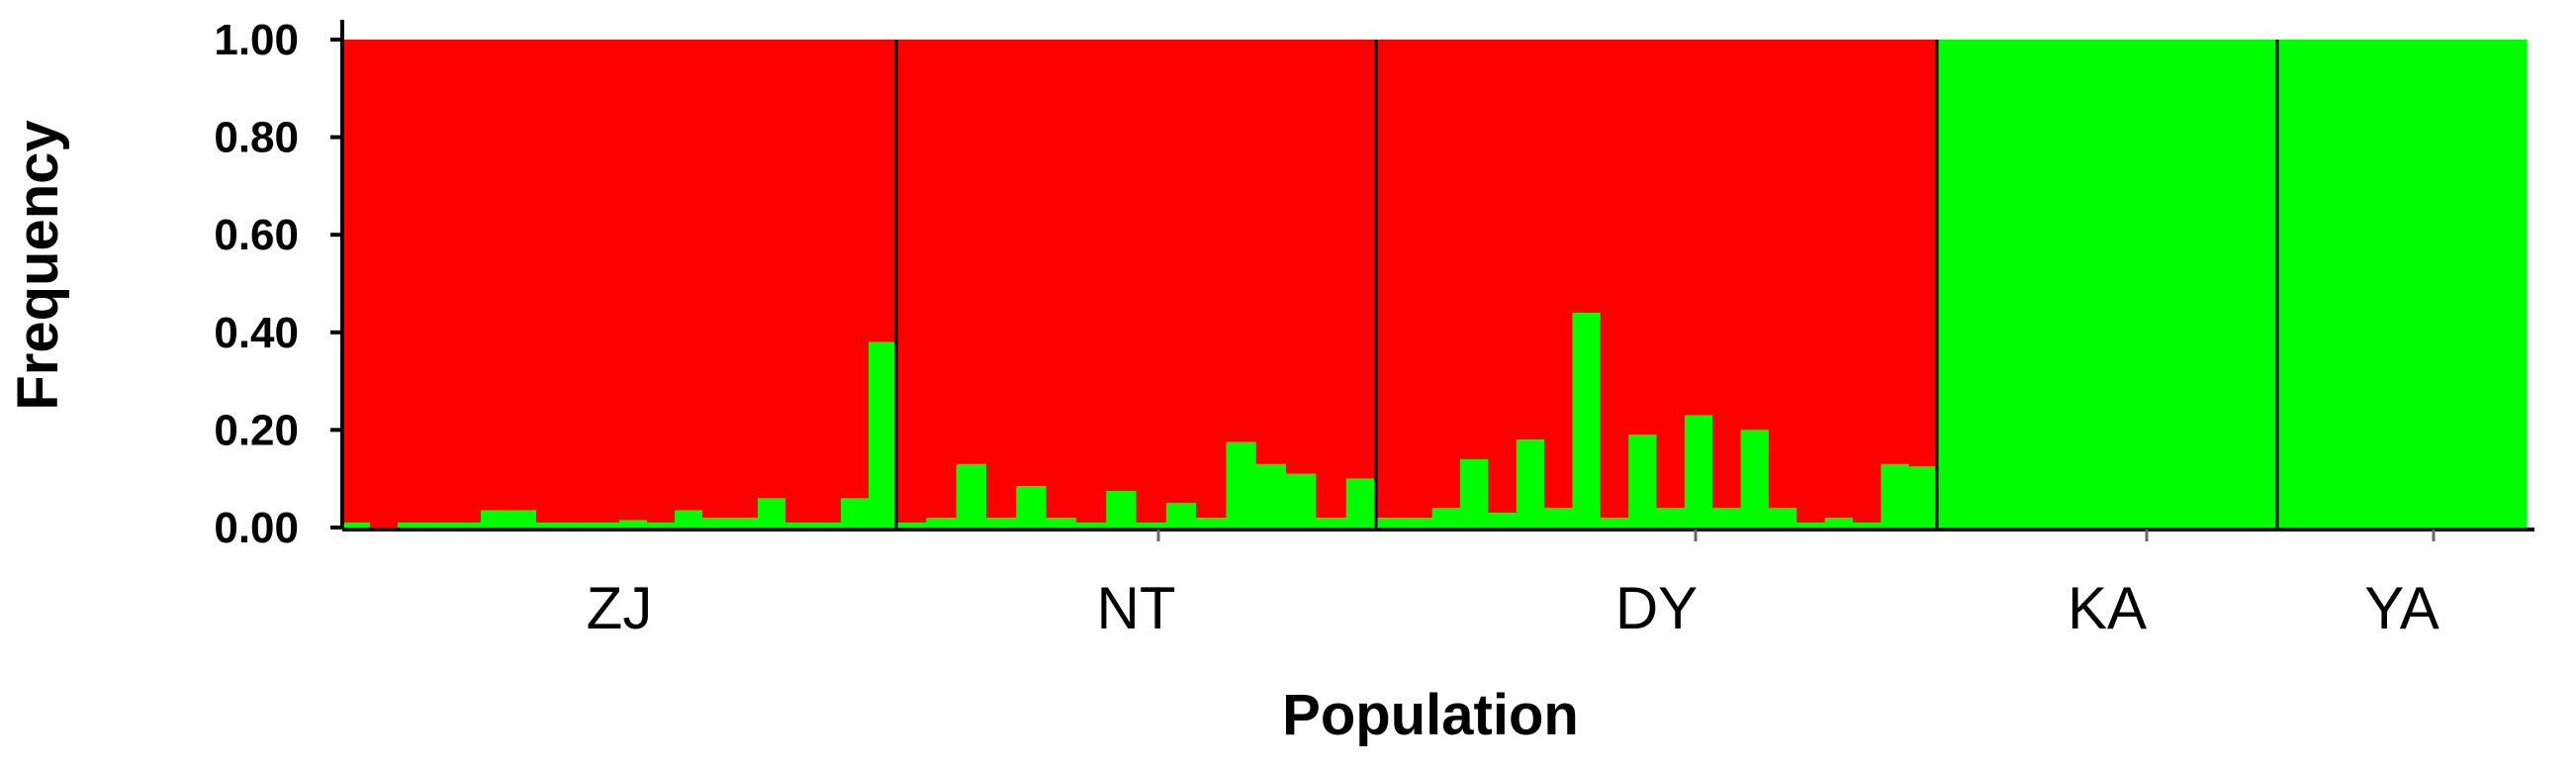 The width and height of the screenshot is (2576, 771). I want to click on y-tick-label-5: 1.00, so click(256, 40).